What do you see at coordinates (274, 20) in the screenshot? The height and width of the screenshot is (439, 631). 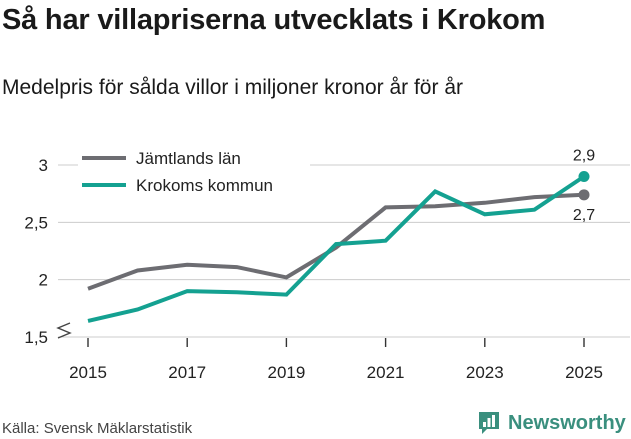 I see `chart-title: Så har villapriserna utvecklats i Krokom` at bounding box center [274, 20].